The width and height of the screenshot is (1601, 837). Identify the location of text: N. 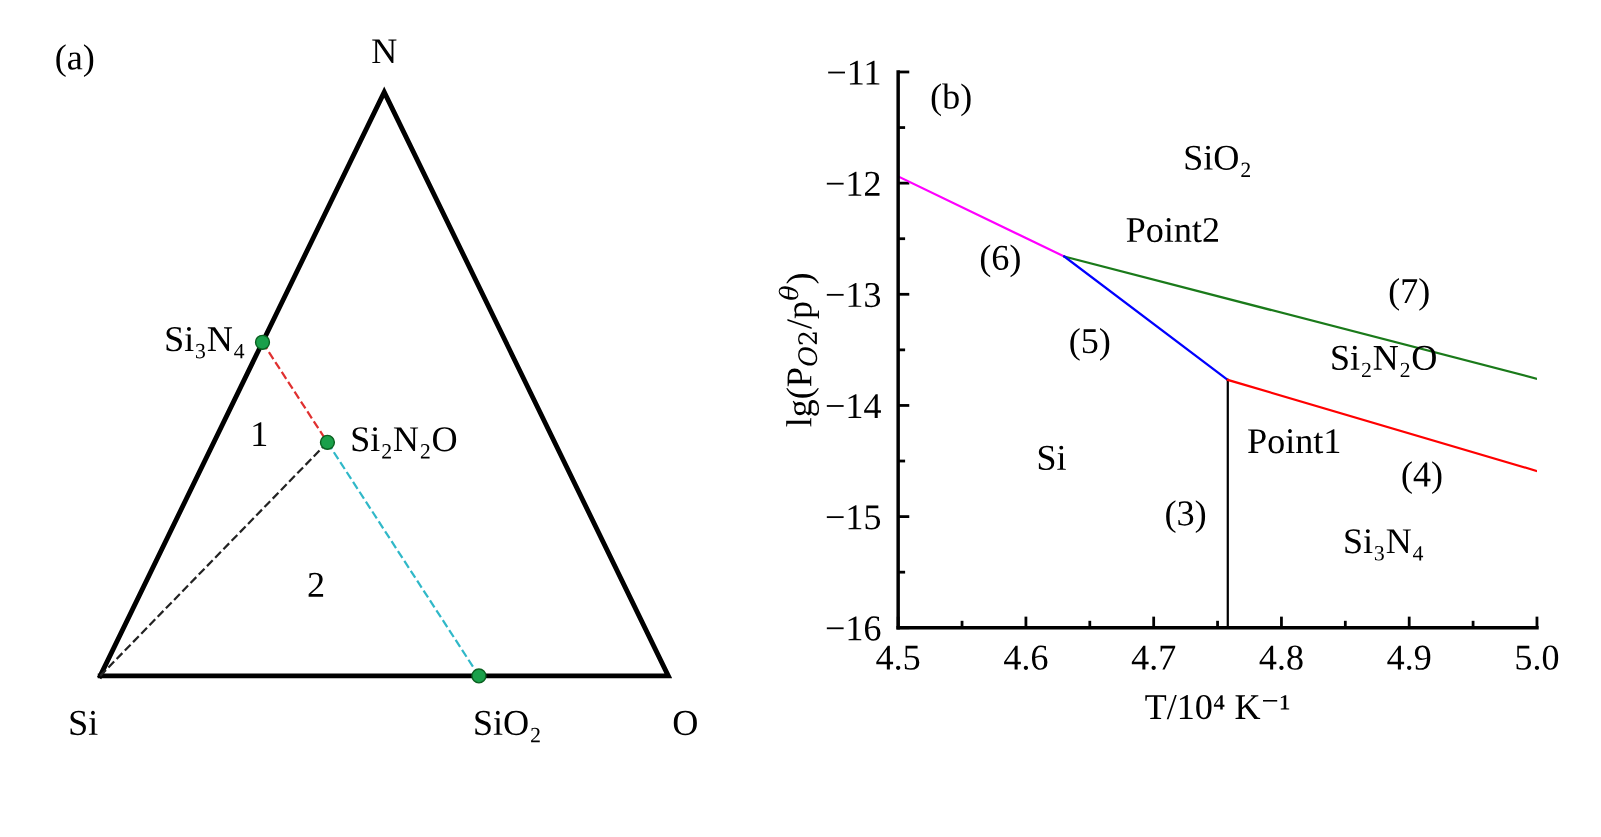
(384, 51).